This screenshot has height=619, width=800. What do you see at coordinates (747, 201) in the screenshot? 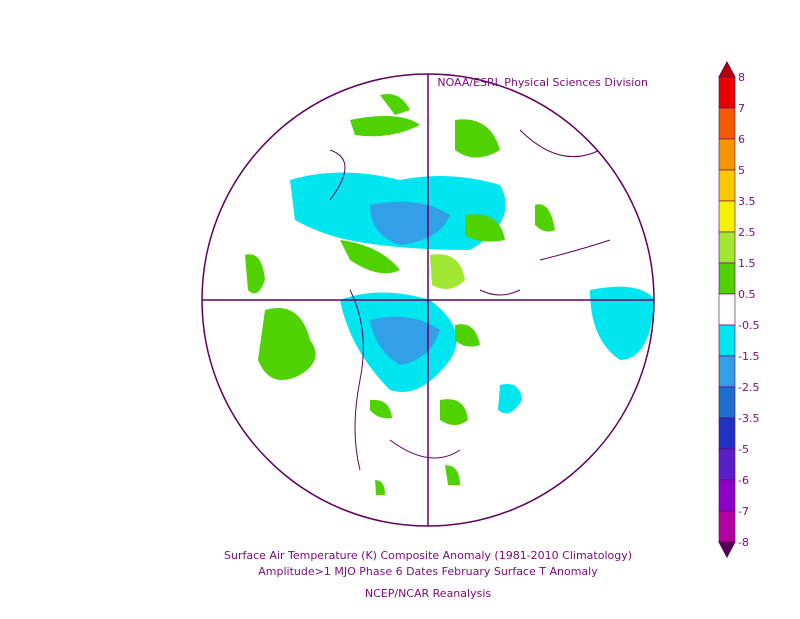
I see `colorbar-label: 3.5` at bounding box center [747, 201].